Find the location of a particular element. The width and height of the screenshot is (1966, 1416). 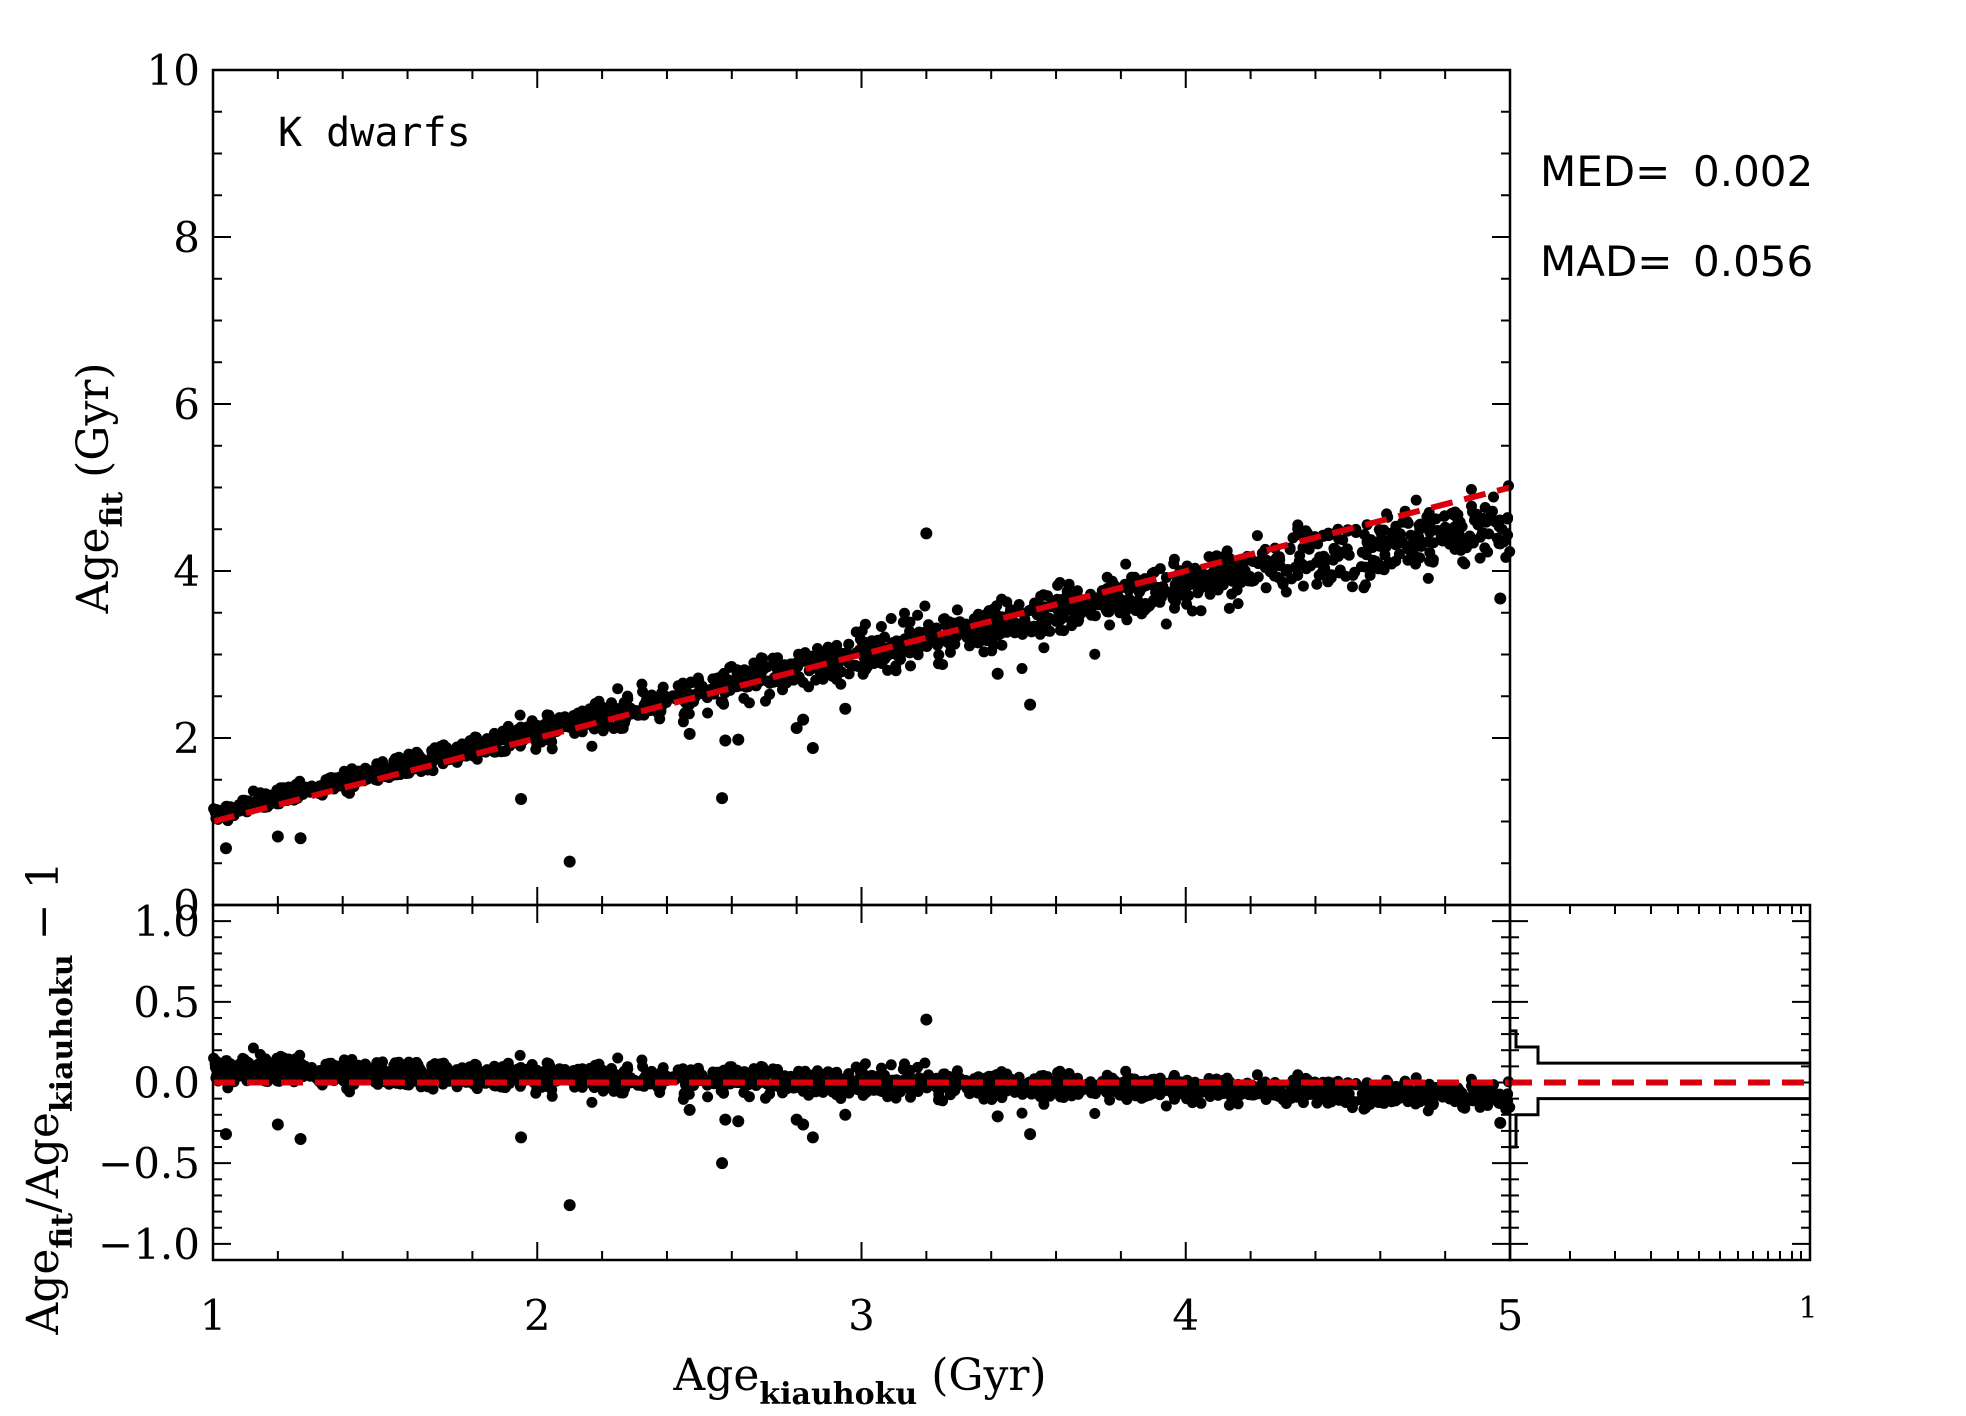

bottom-y-label-base: Age is located at coordinates (43, 1292).